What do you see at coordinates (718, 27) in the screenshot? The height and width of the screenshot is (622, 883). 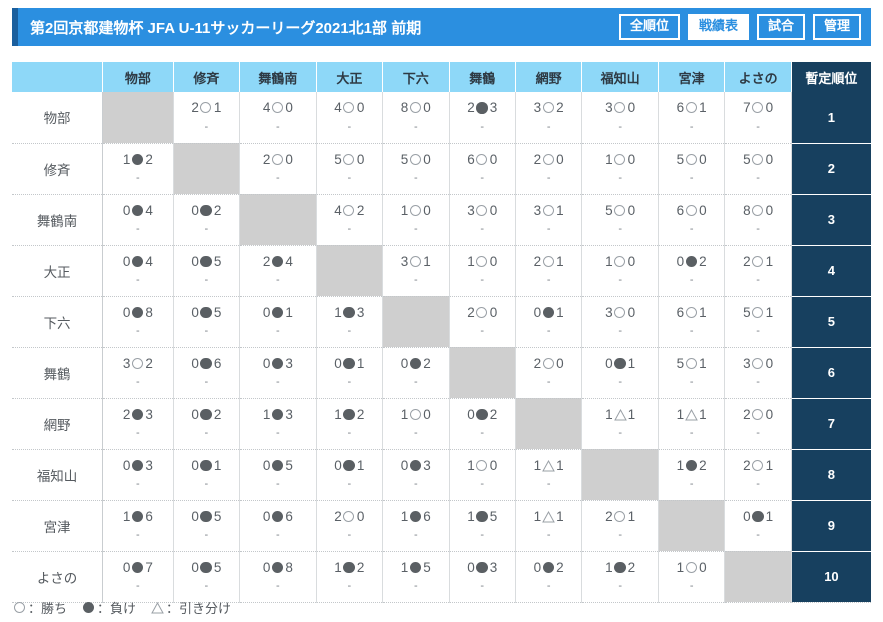 I see `nav-button-1: 戦績表` at bounding box center [718, 27].